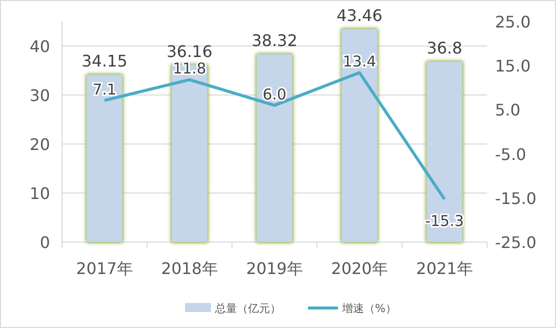 This screenshot has height=328, width=556. What do you see at coordinates (274, 268) in the screenshot?
I see `x-tick-label: 2019年` at bounding box center [274, 268].